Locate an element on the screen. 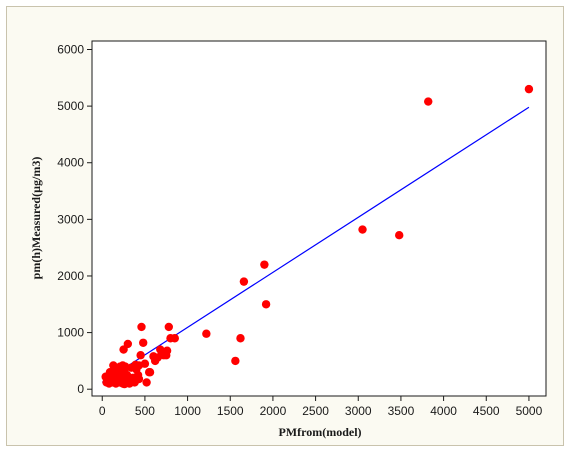 The width and height of the screenshot is (568, 450). x-tick-label: 4000 is located at coordinates (443, 411).